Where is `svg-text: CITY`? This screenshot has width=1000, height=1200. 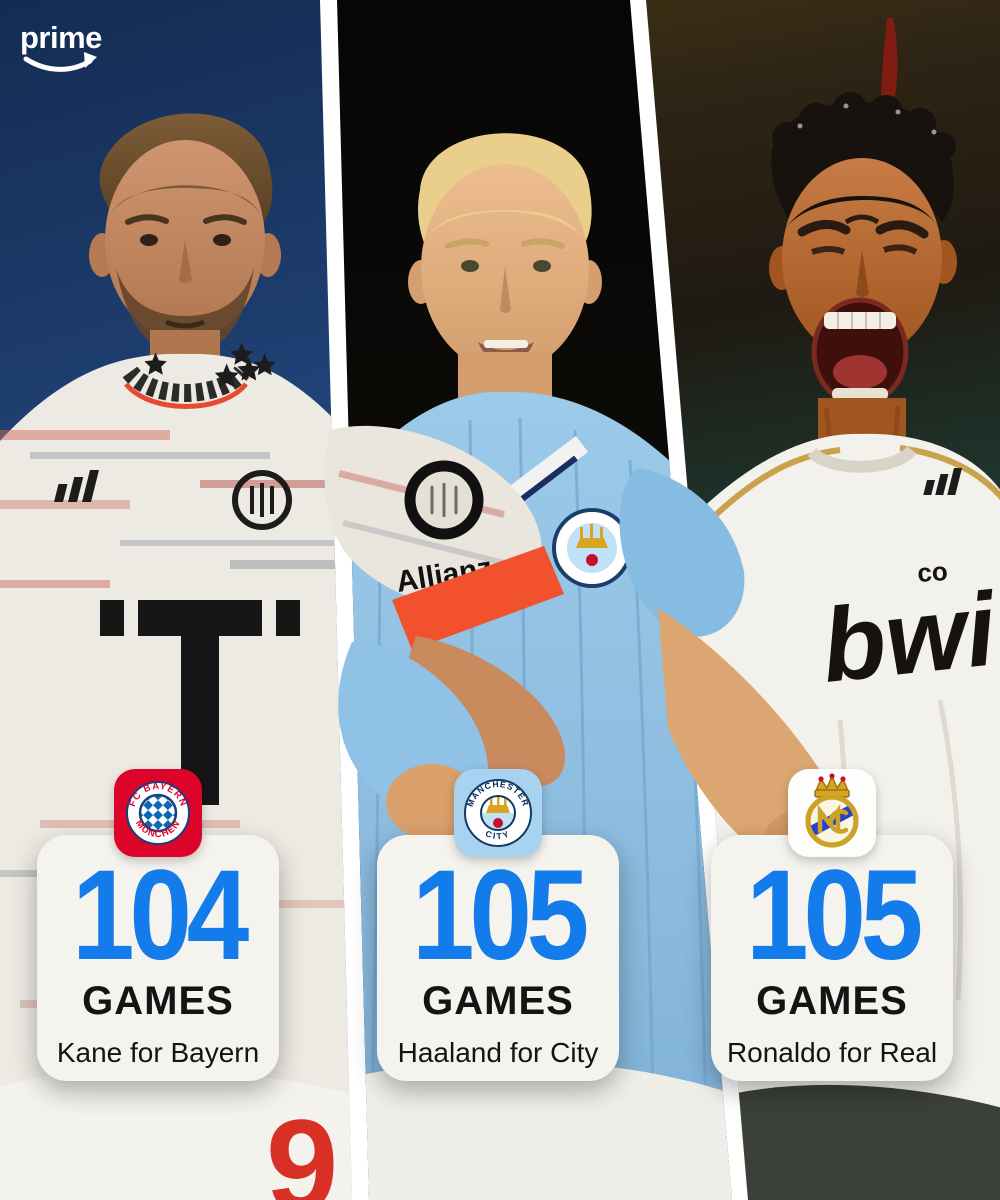
svg-text: CITY is located at coordinates (498, 834).